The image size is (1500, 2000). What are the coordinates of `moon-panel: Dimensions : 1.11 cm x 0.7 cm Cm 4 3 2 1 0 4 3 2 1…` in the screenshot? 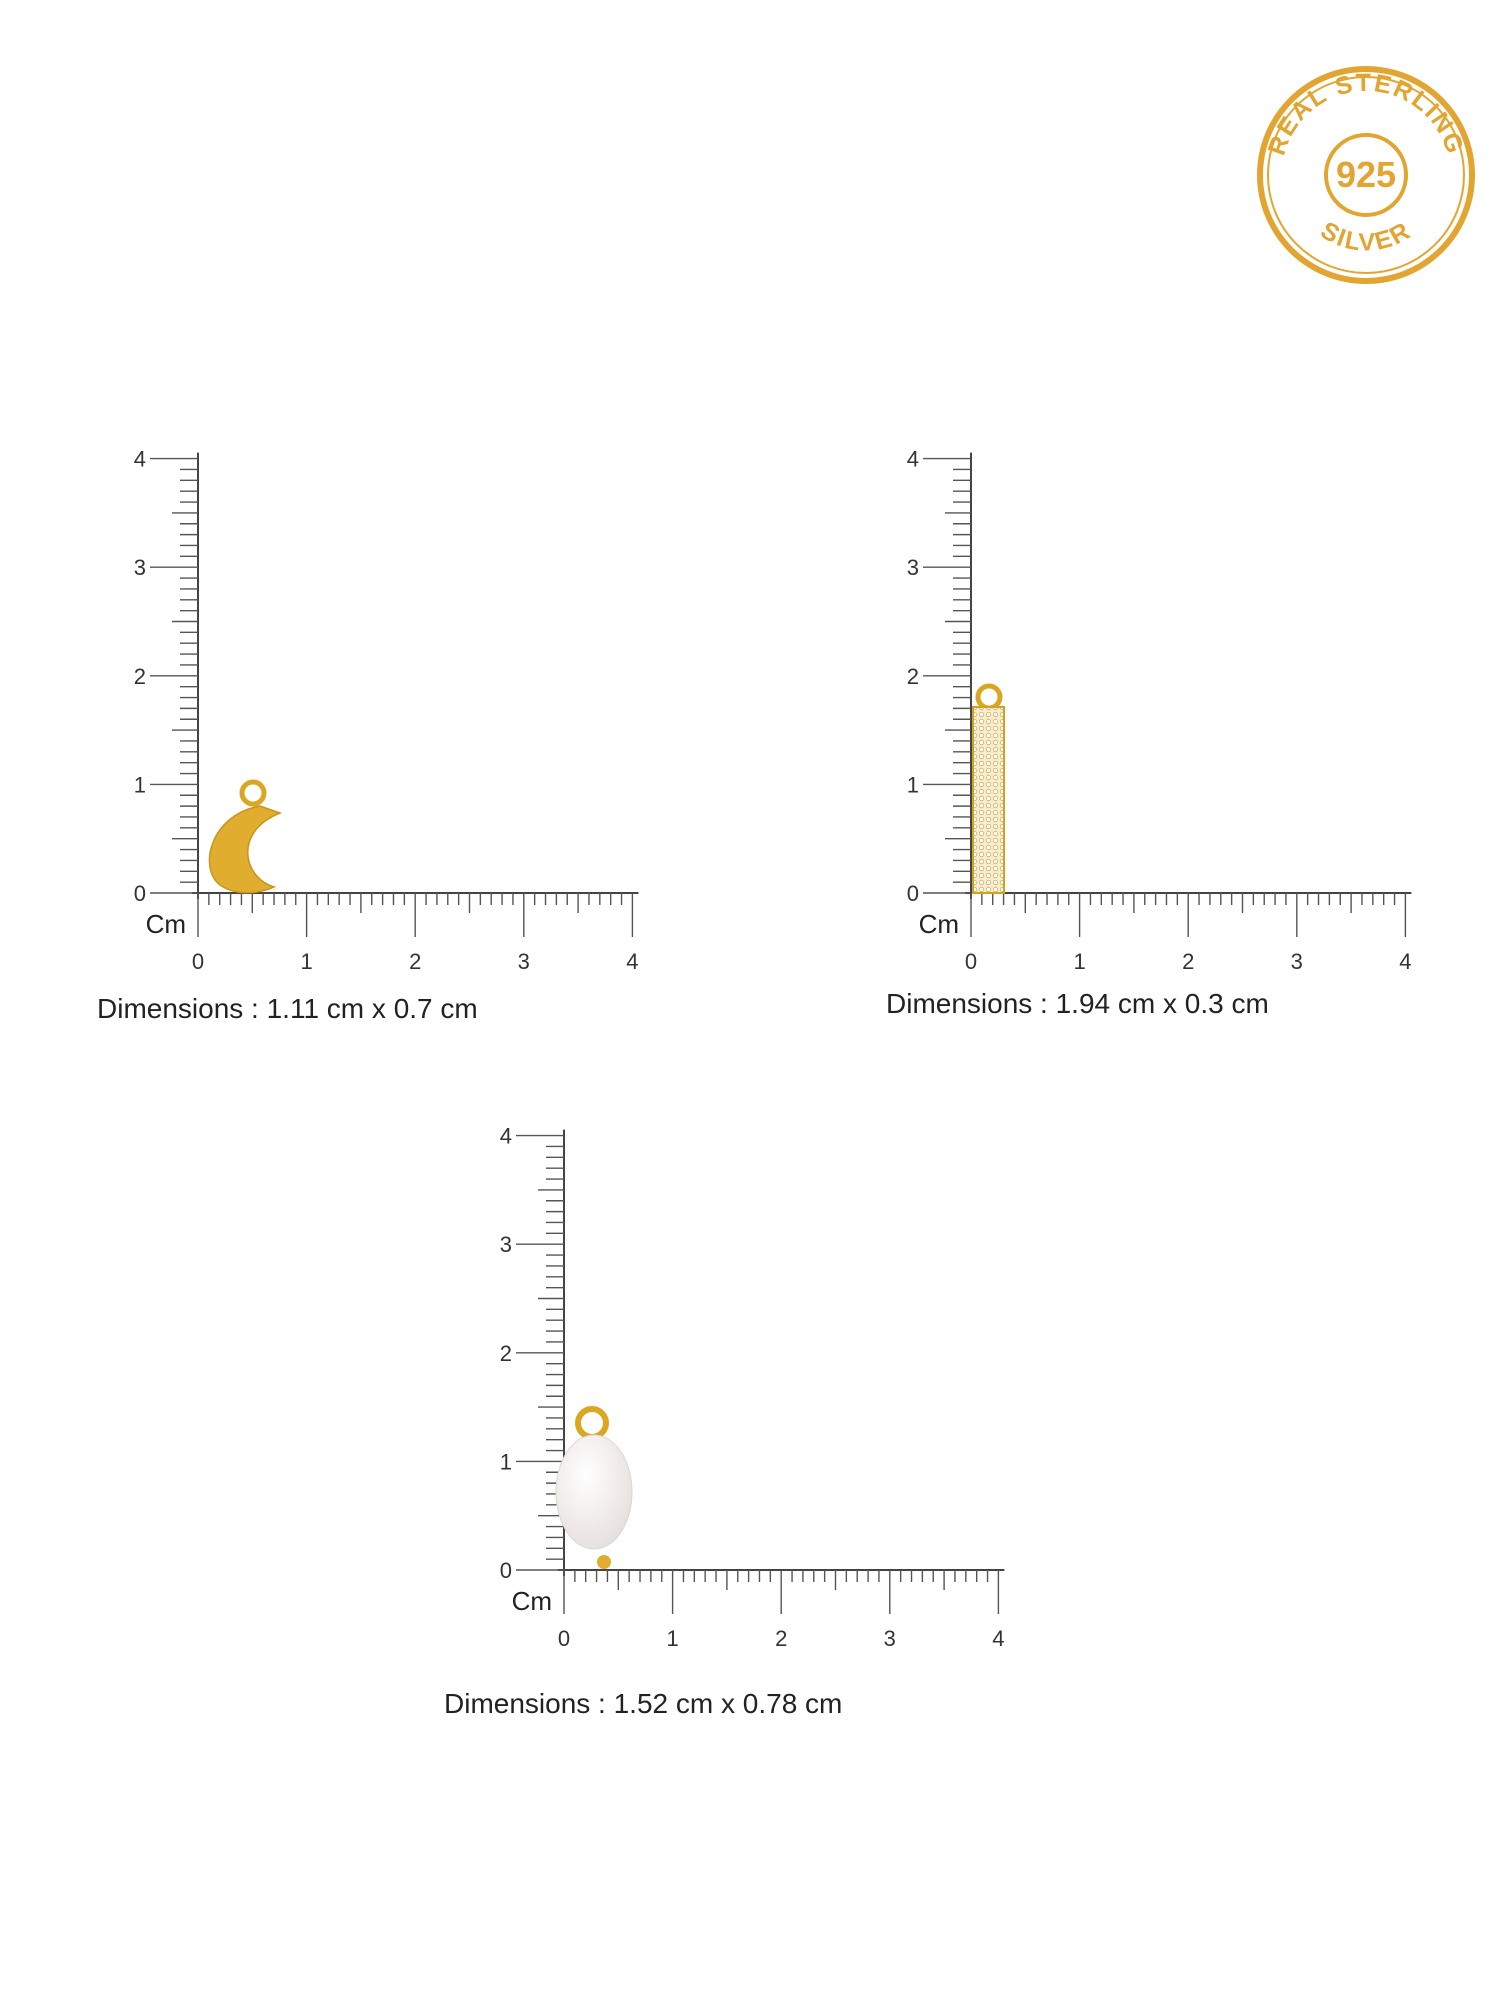 It's located at (368, 735).